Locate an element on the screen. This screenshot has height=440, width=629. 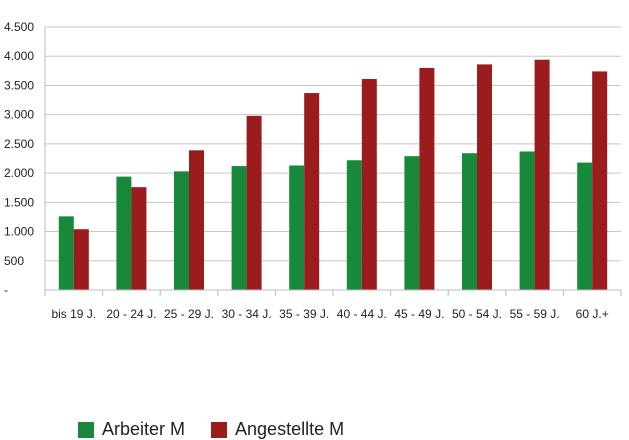
y-tick-label: - is located at coordinates (6, 290).